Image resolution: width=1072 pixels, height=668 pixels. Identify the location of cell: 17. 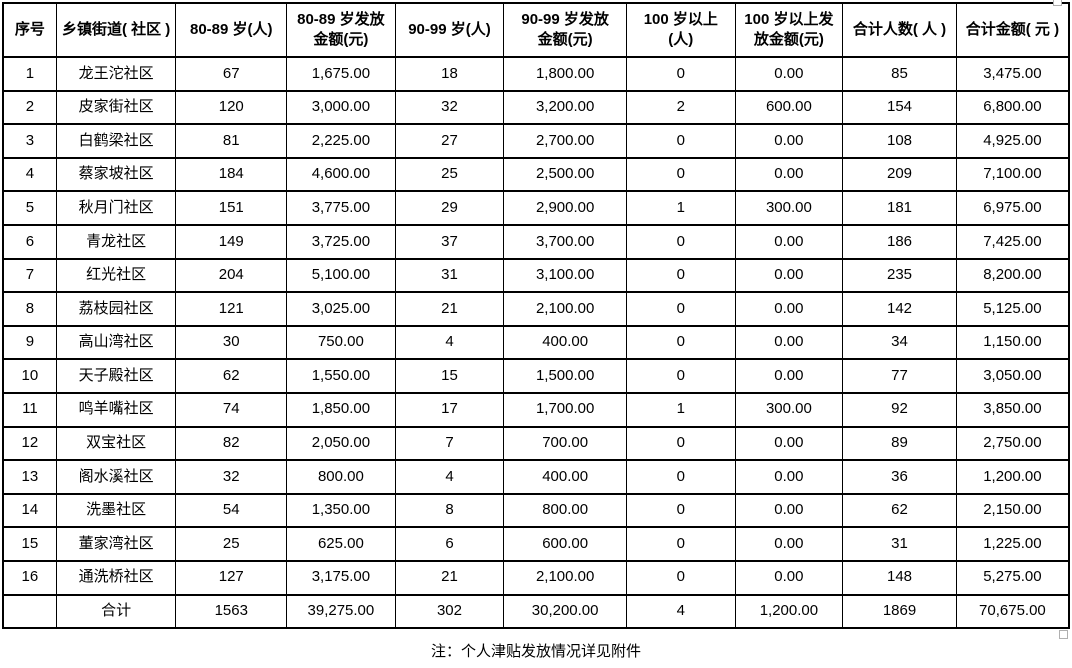
(449, 409).